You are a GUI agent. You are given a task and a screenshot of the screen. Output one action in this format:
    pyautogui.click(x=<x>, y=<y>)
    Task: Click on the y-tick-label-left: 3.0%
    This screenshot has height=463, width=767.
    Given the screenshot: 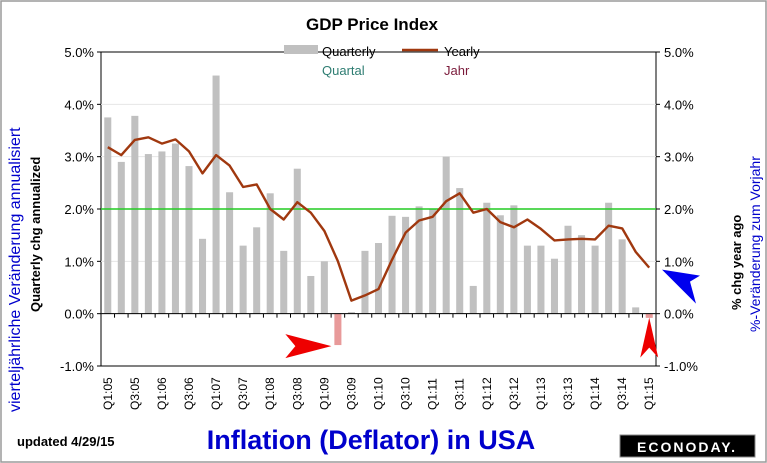 What is the action you would take?
    pyautogui.click(x=79, y=157)
    